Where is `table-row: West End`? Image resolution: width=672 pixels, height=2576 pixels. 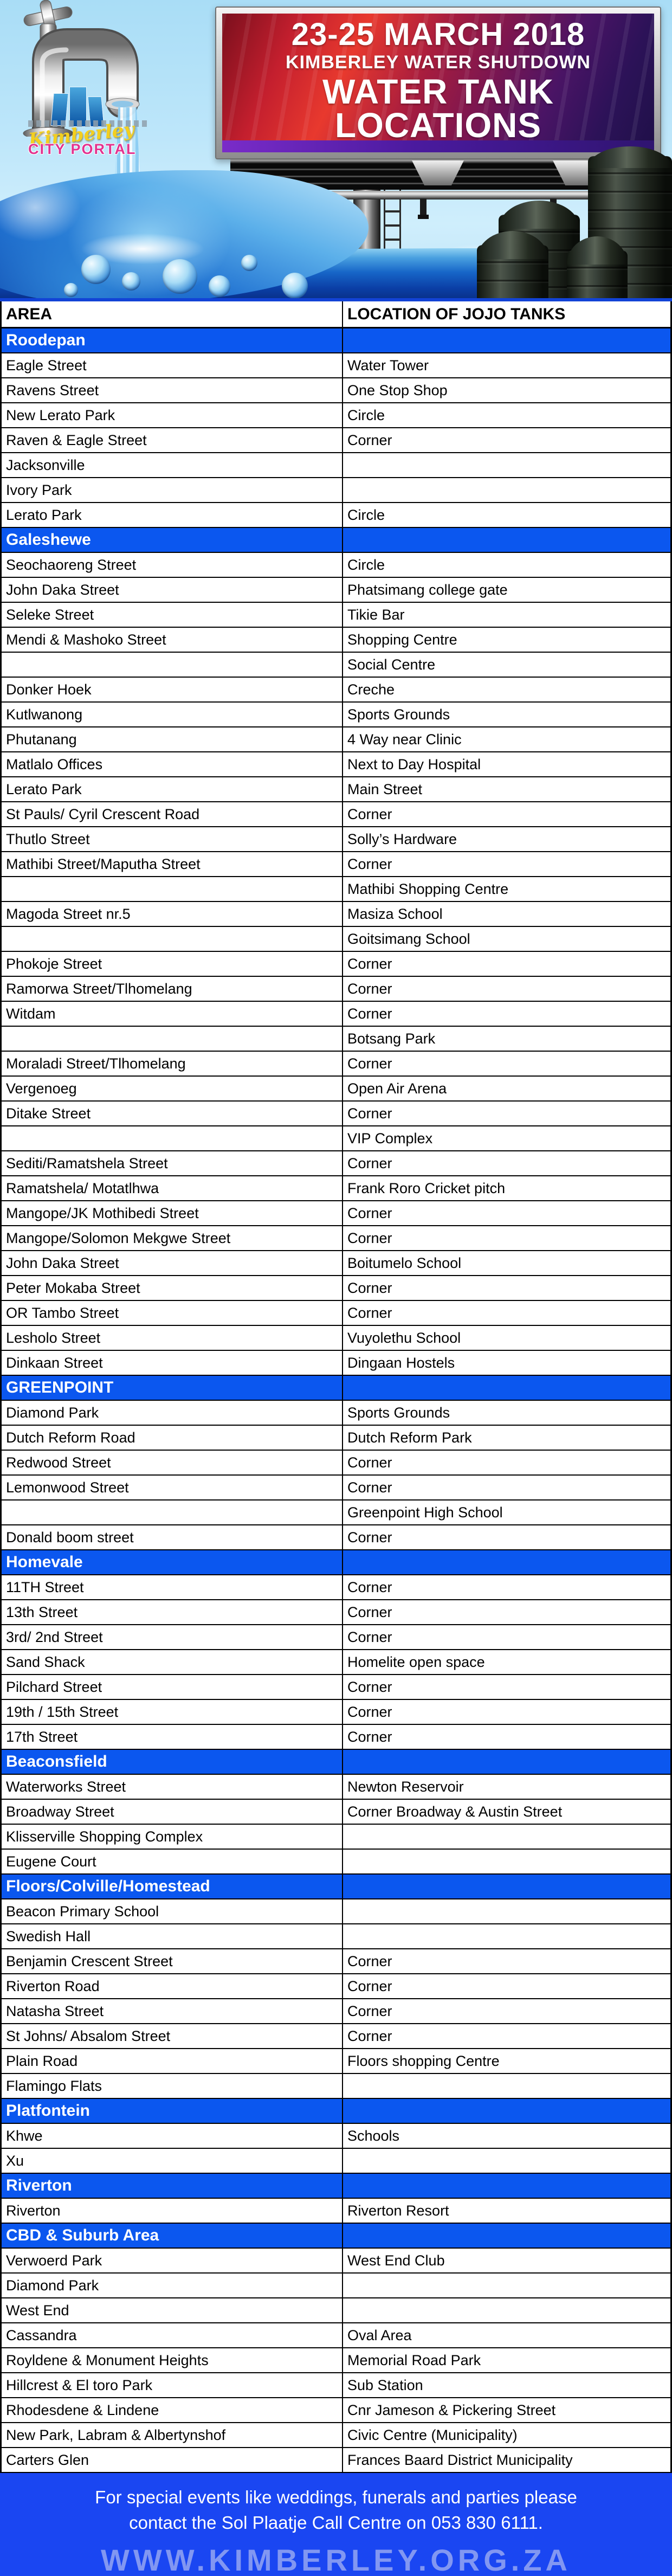
table-row: West End is located at coordinates (336, 2310).